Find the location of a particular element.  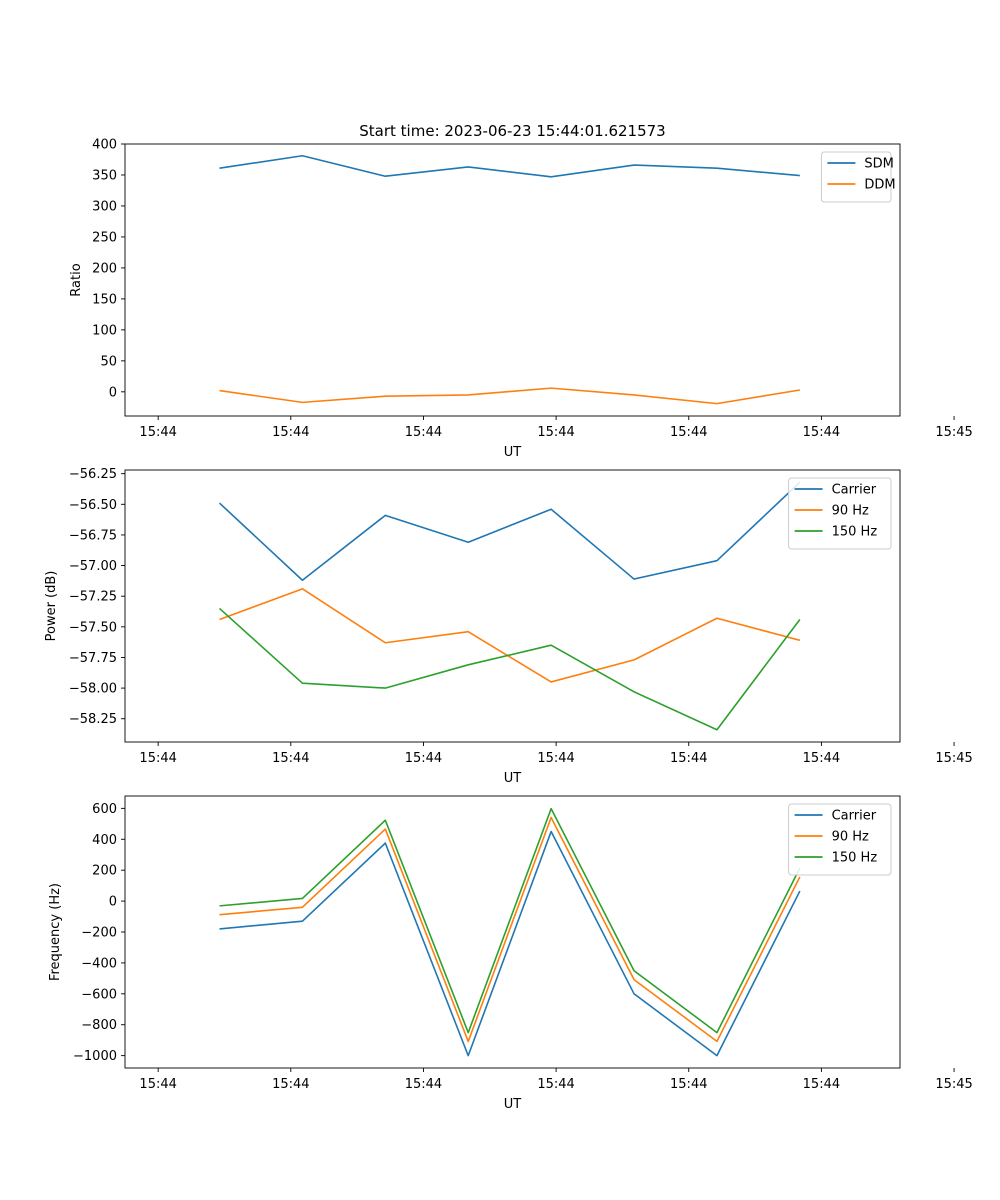

y-tick-label: −600 is located at coordinates (99, 994).